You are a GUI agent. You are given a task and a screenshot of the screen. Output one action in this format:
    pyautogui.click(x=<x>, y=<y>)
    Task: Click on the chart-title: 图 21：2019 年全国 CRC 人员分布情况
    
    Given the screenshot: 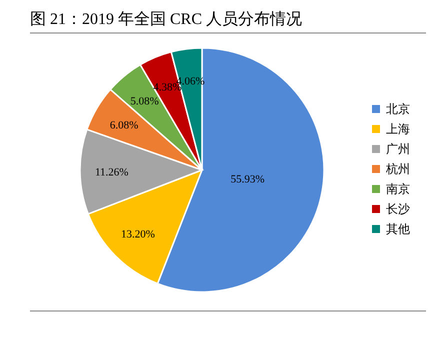 What is the action you would take?
    pyautogui.click(x=166, y=19)
    